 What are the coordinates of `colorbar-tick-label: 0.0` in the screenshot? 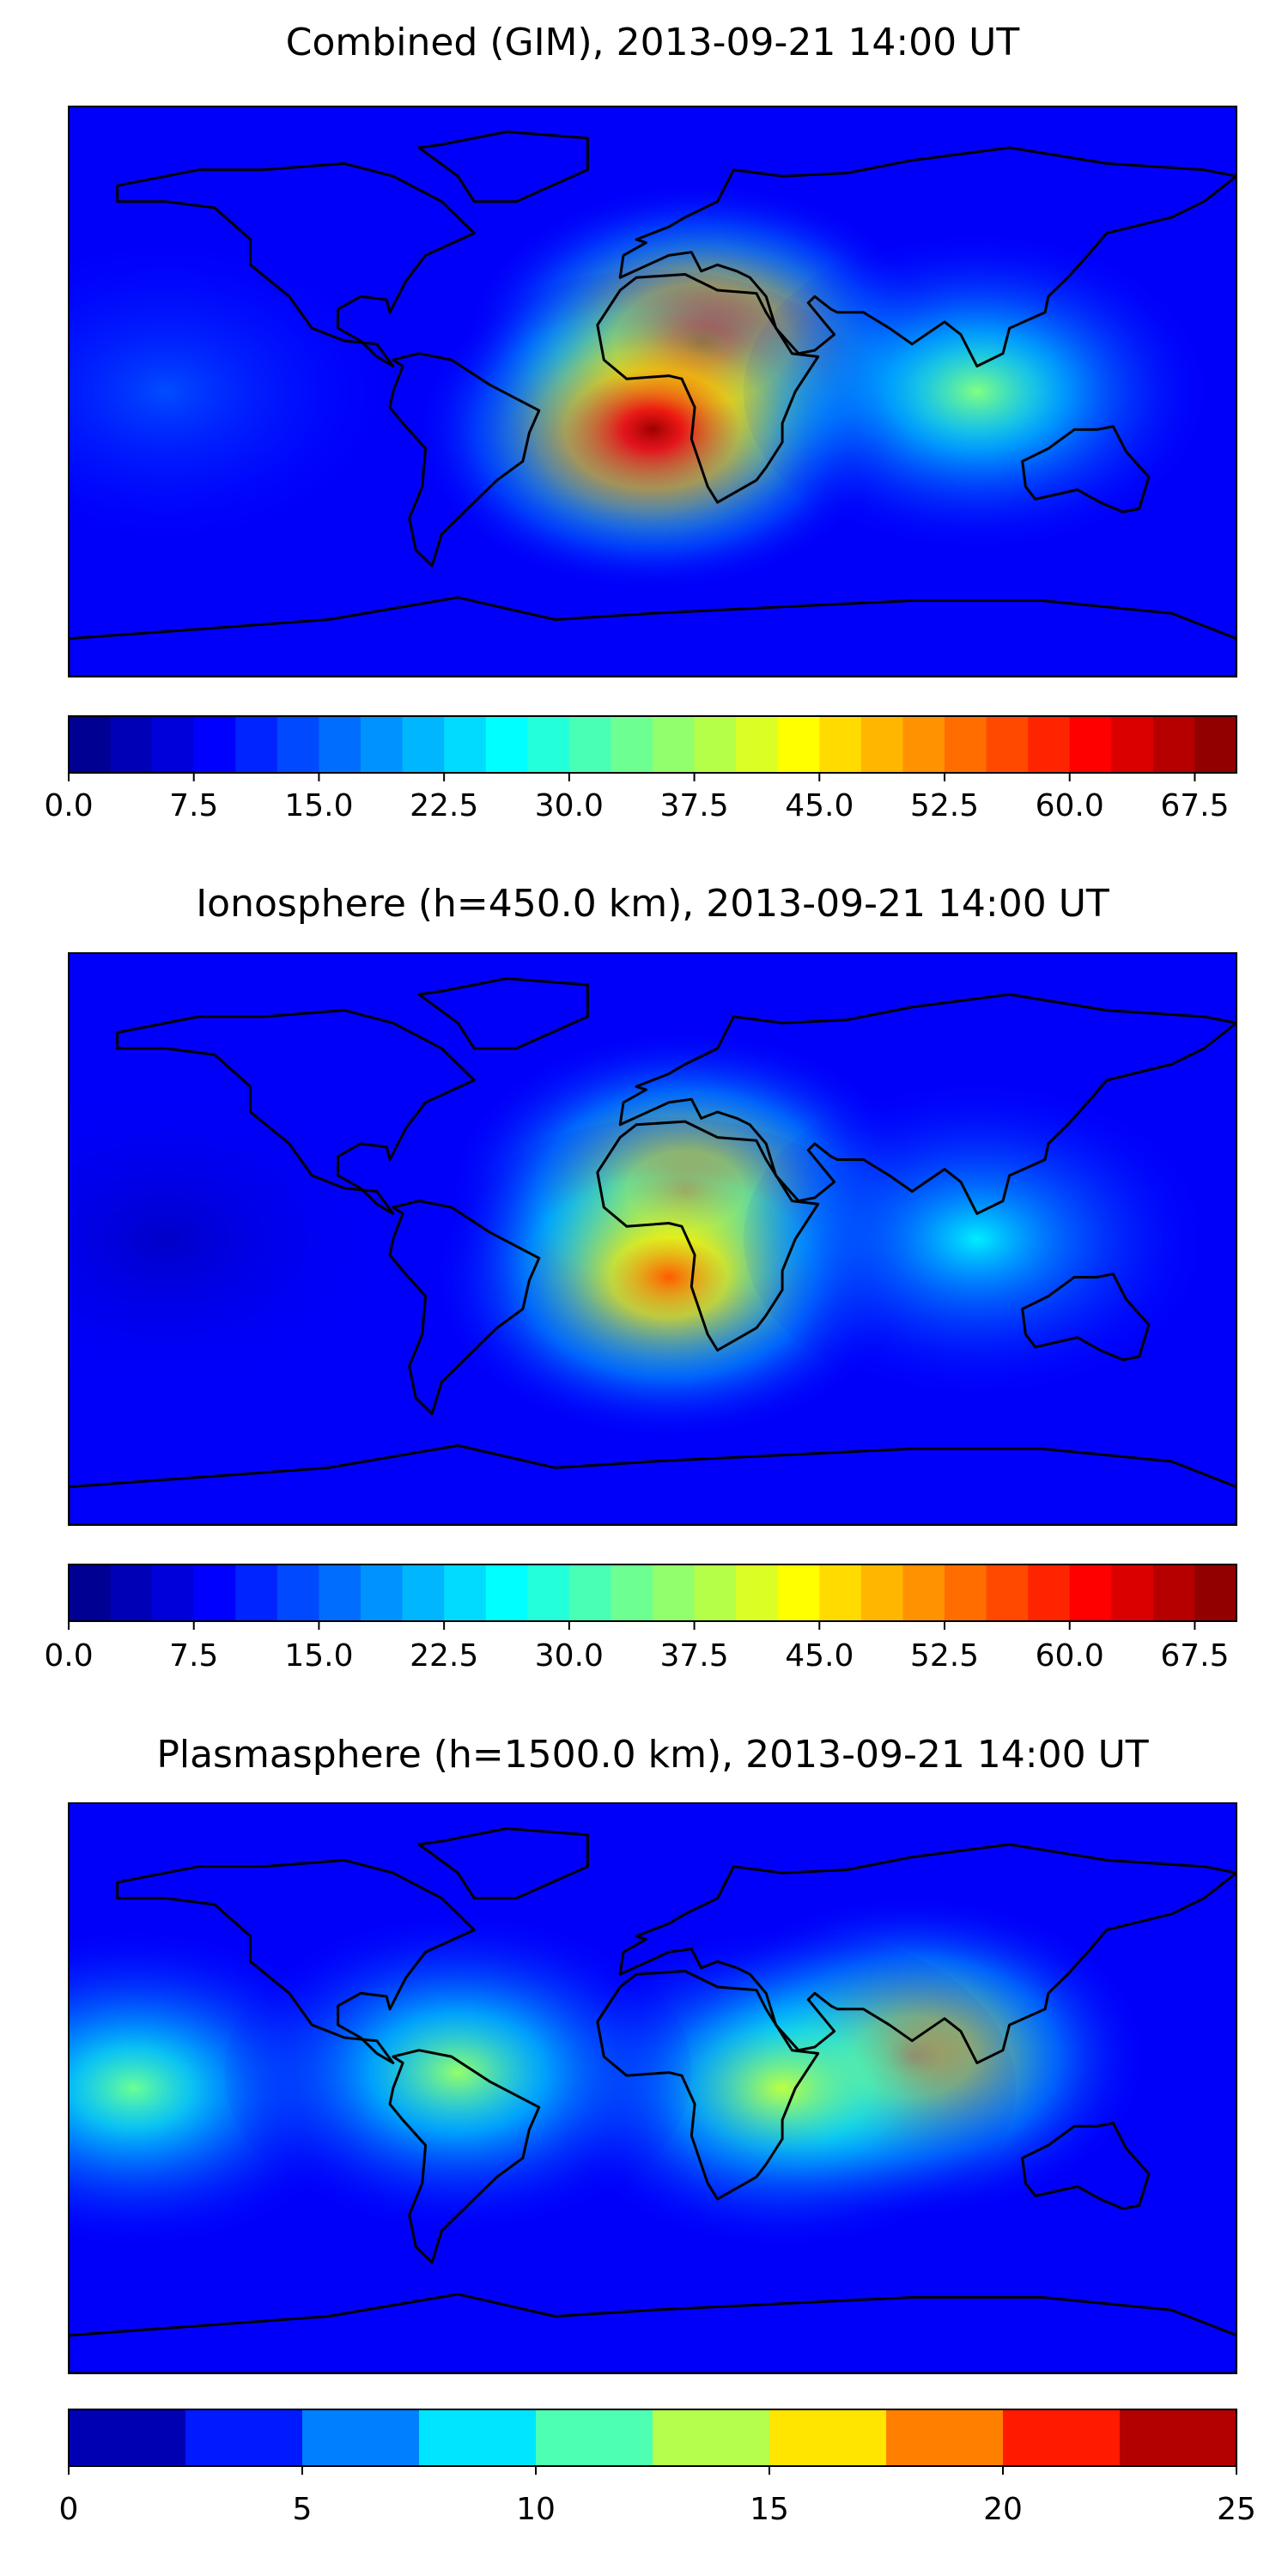 It's located at (69, 1656).